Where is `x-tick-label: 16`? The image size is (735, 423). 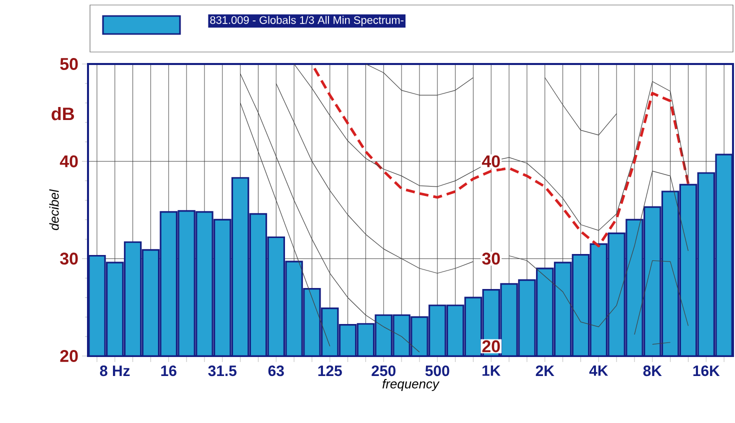 x-tick-label: 16 is located at coordinates (168, 371).